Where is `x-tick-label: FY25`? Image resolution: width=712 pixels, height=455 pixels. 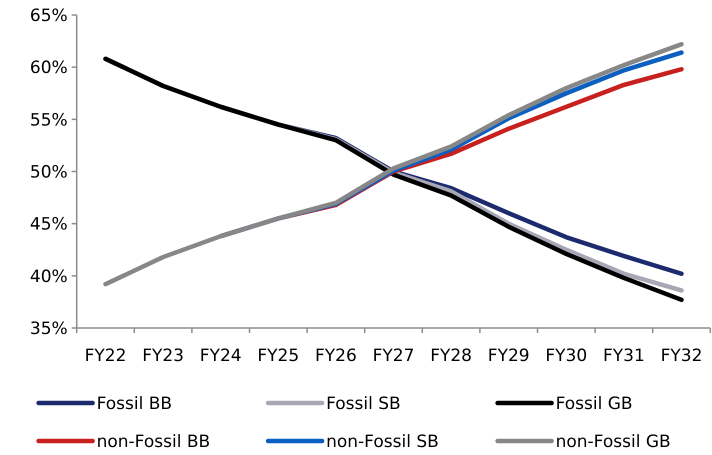 x-tick-label: FY25 is located at coordinates (278, 356).